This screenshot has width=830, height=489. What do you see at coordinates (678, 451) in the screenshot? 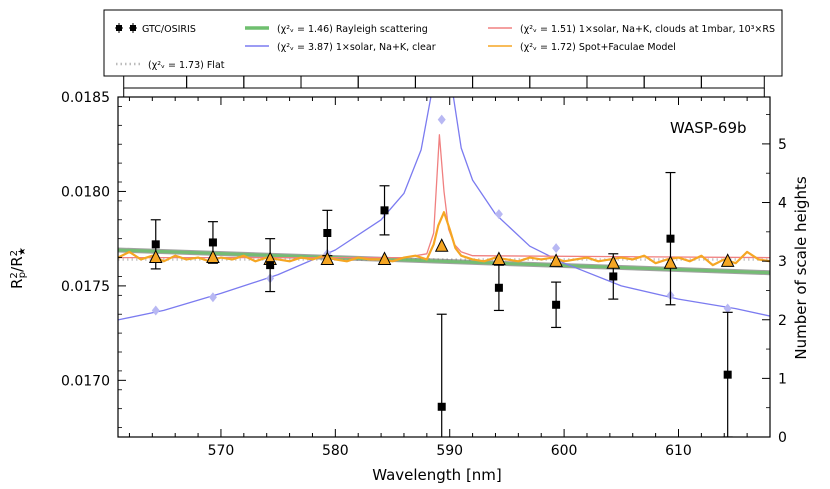
I see `x-tick-label: 610` at bounding box center [678, 451].